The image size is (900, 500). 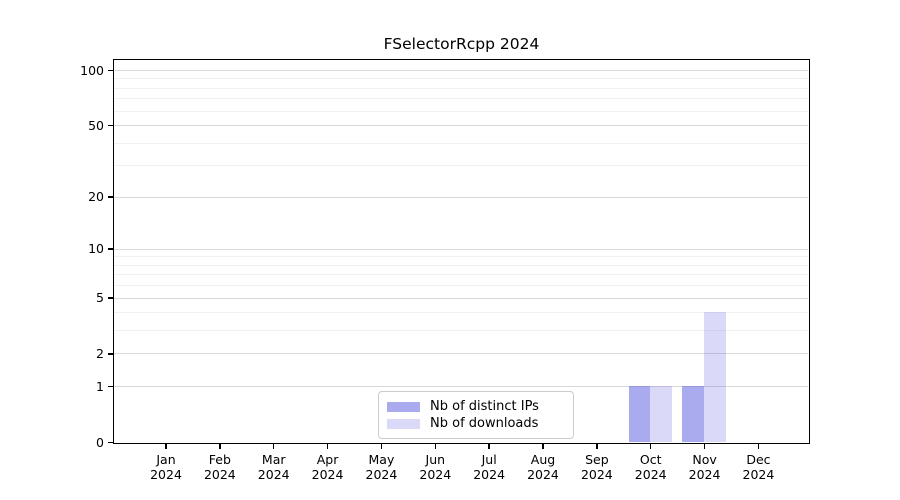 I want to click on legend-label-downloads: Nb of downloads, so click(x=484, y=423).